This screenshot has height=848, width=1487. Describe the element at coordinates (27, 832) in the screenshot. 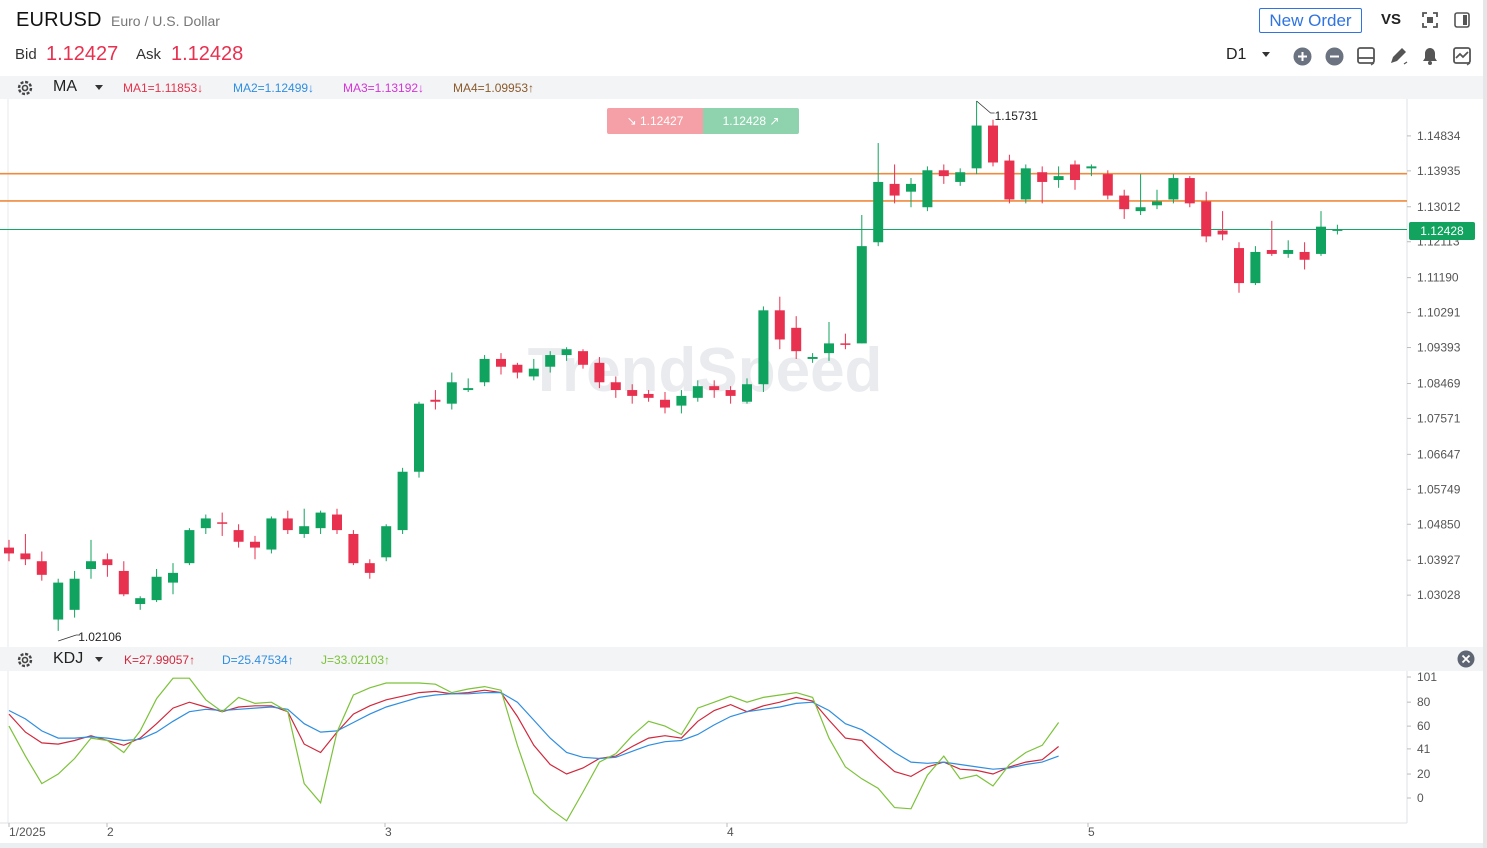

I see `x-tick-label: 1/2025` at that location.